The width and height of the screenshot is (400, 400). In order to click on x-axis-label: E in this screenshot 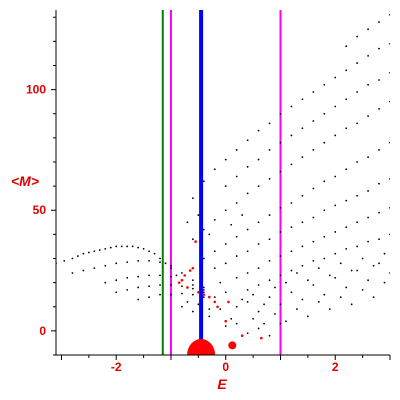, I will do `click(222, 384)`.